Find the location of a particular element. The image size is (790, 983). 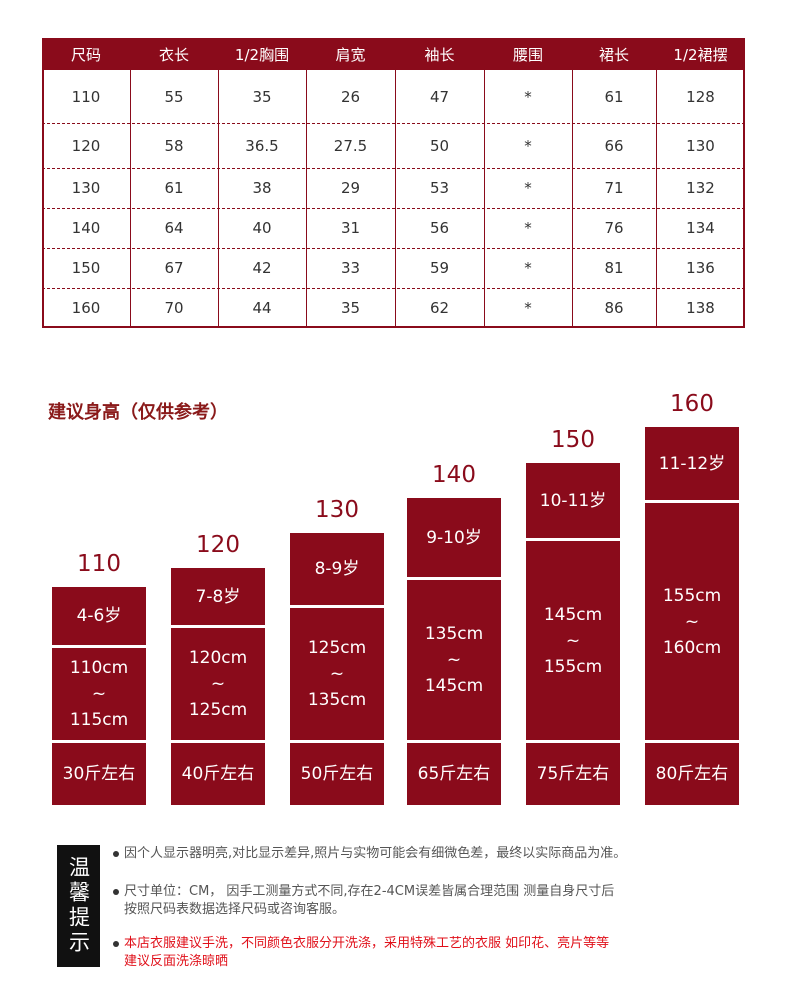

height-box: 135cm ~145cm is located at coordinates (454, 660).